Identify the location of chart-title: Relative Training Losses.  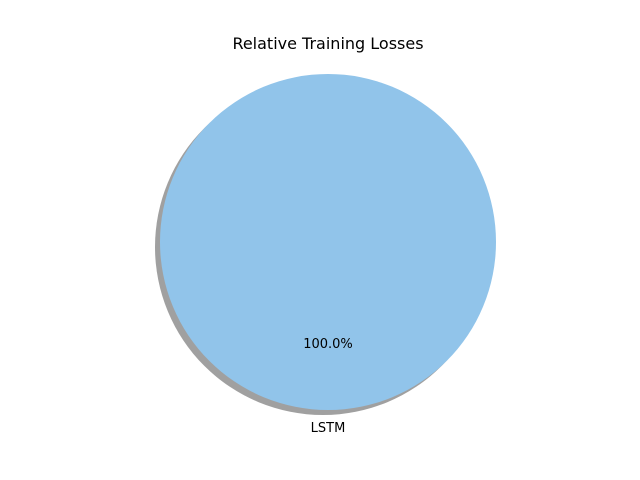
(327, 43).